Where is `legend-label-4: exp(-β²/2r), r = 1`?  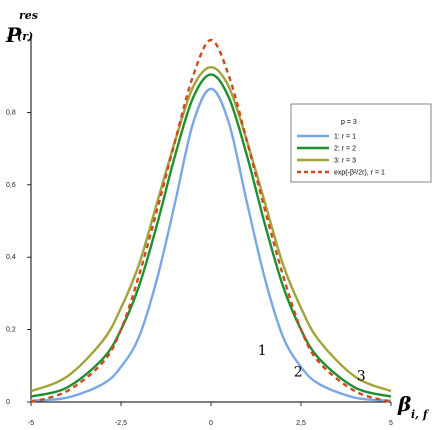 legend-label-4: exp(-β²/2r), r = 1 is located at coordinates (359, 173).